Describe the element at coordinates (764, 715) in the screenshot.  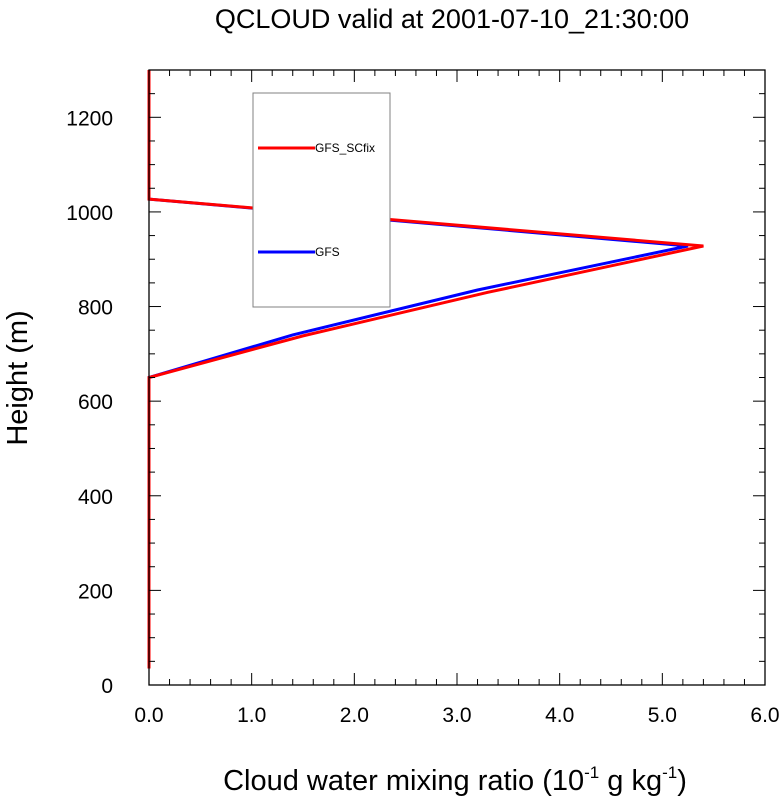
I see `x-tick-label: 6.0` at that location.